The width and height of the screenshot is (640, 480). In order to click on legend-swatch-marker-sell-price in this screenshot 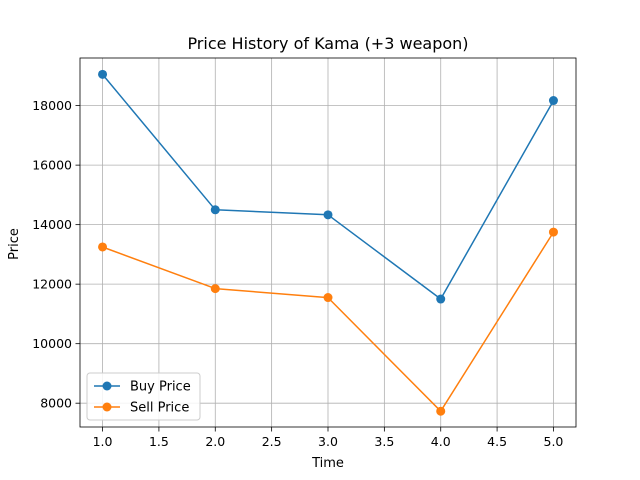, I will do `click(107, 407)`.